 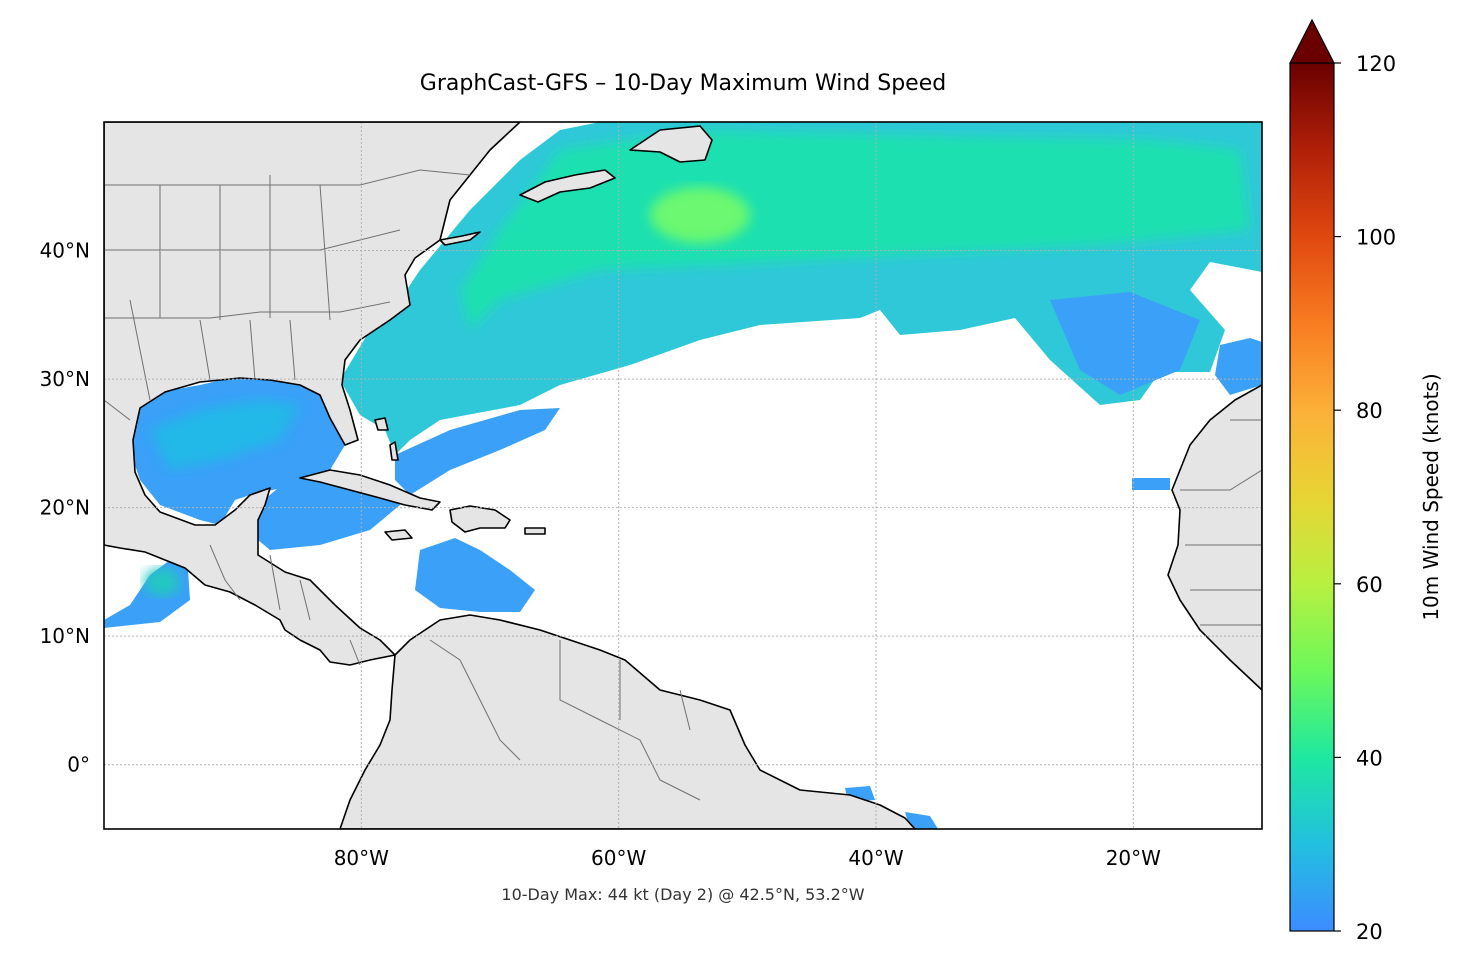 I want to click on lat-tick-label: 0°, so click(x=78, y=765).